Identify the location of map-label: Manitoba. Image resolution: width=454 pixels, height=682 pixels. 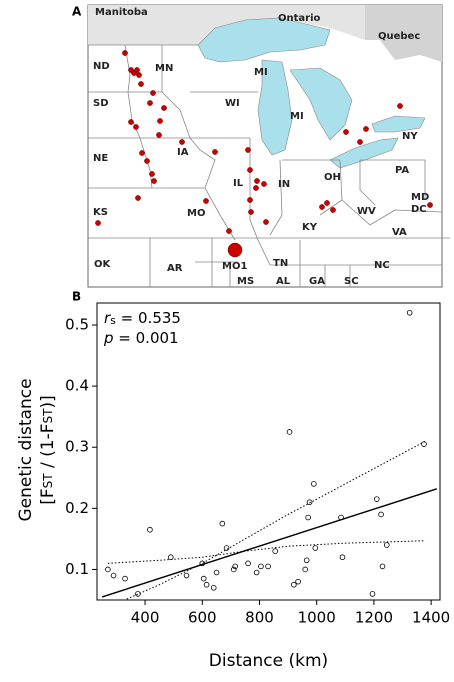
(121, 12).